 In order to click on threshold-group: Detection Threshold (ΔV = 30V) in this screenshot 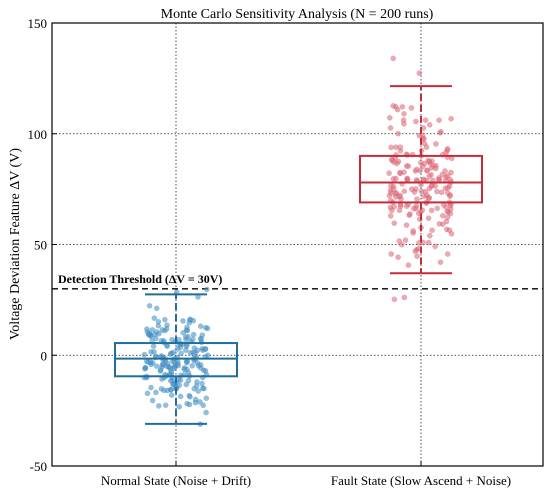, I will do `click(297, 281)`.